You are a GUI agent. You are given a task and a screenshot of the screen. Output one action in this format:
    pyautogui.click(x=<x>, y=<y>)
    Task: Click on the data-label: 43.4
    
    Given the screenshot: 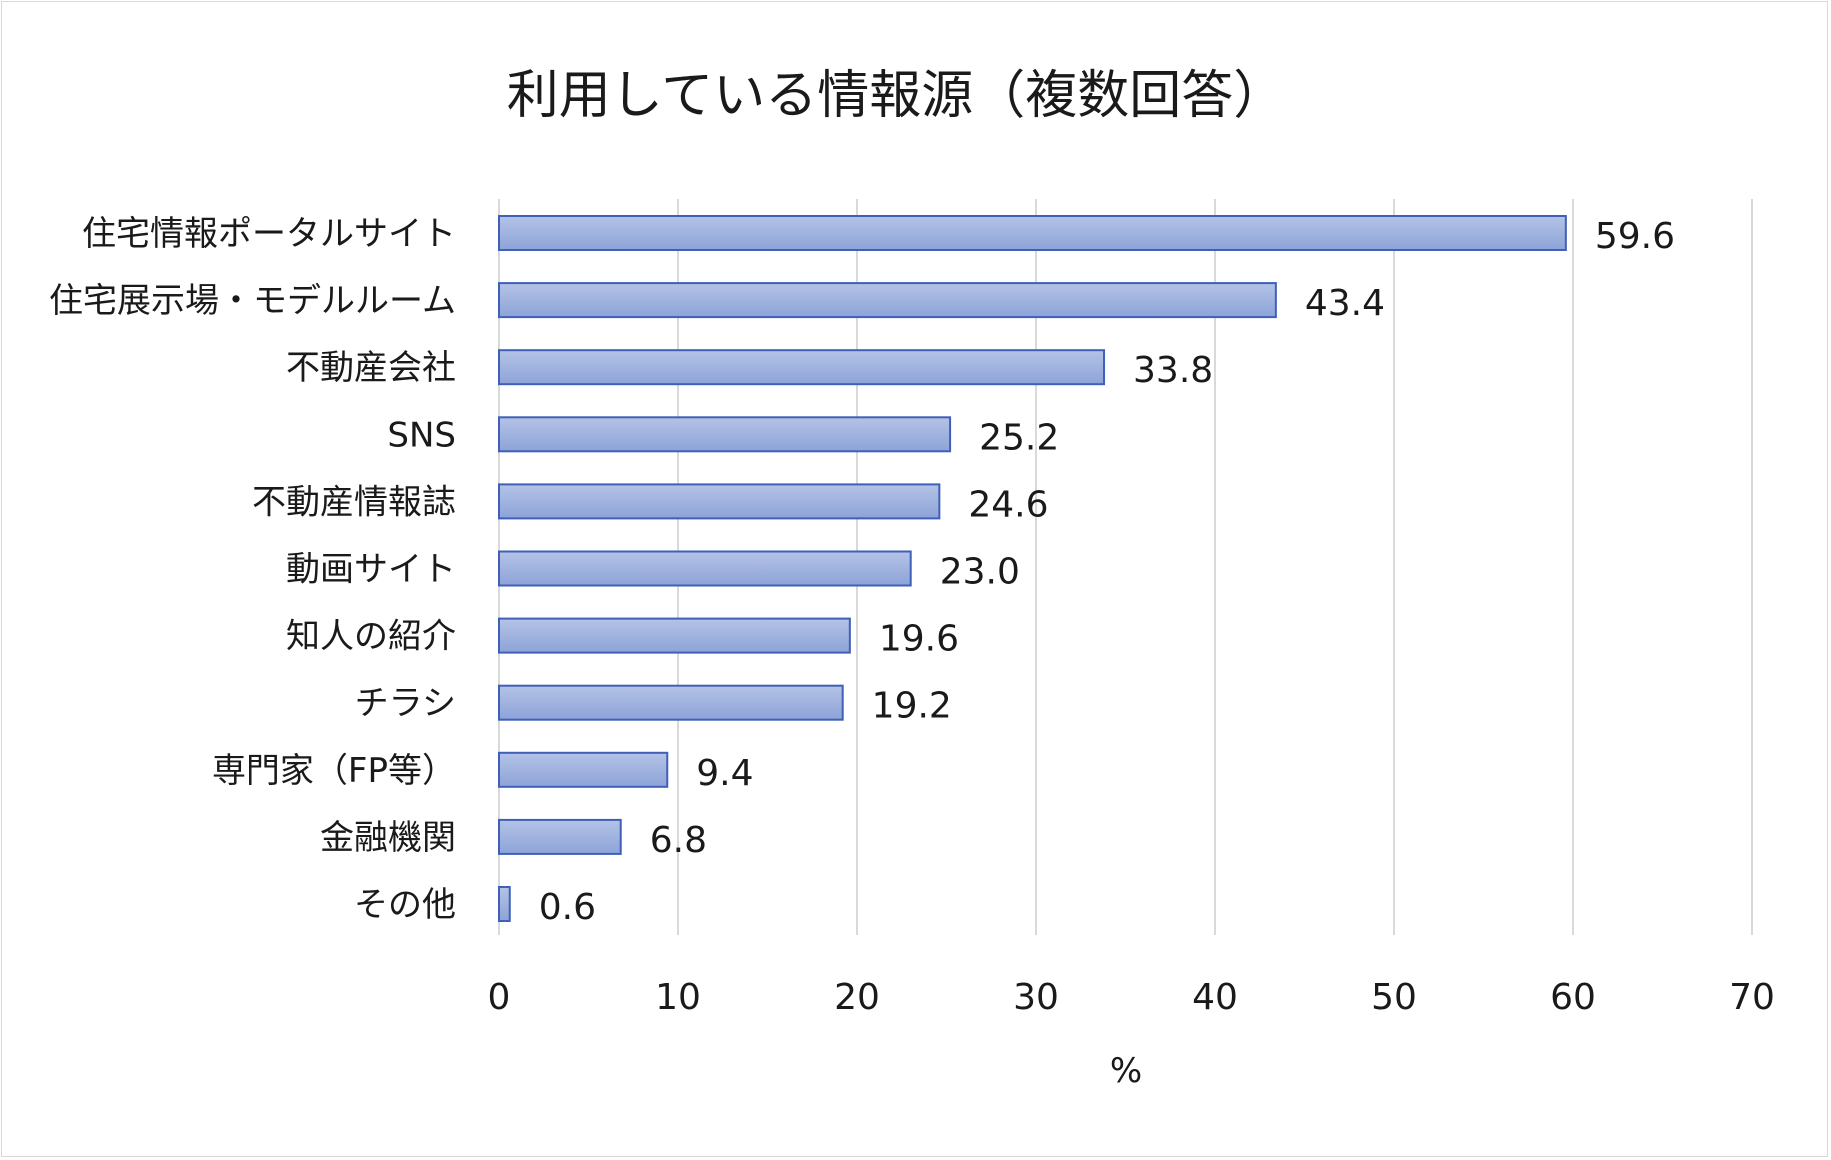 What is the action you would take?
    pyautogui.click(x=1345, y=303)
    